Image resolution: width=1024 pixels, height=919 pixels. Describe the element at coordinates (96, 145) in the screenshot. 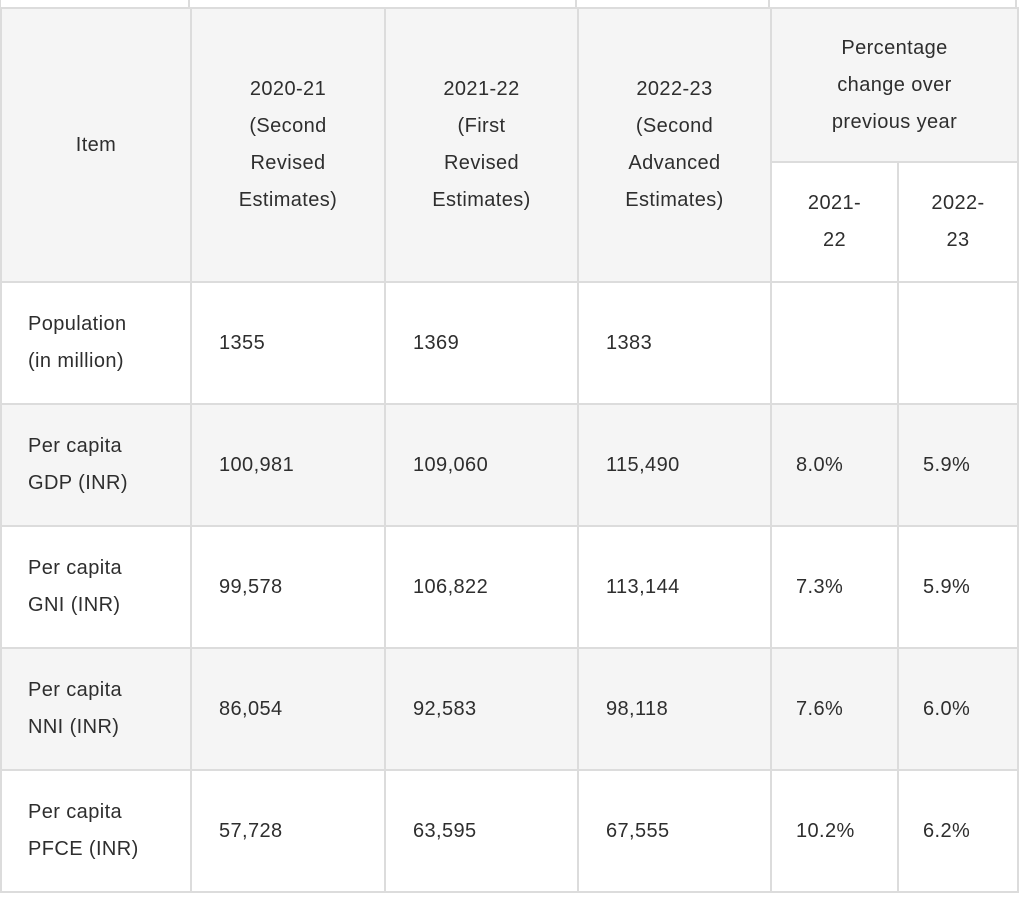

I see `col-header-item: Item` at that location.